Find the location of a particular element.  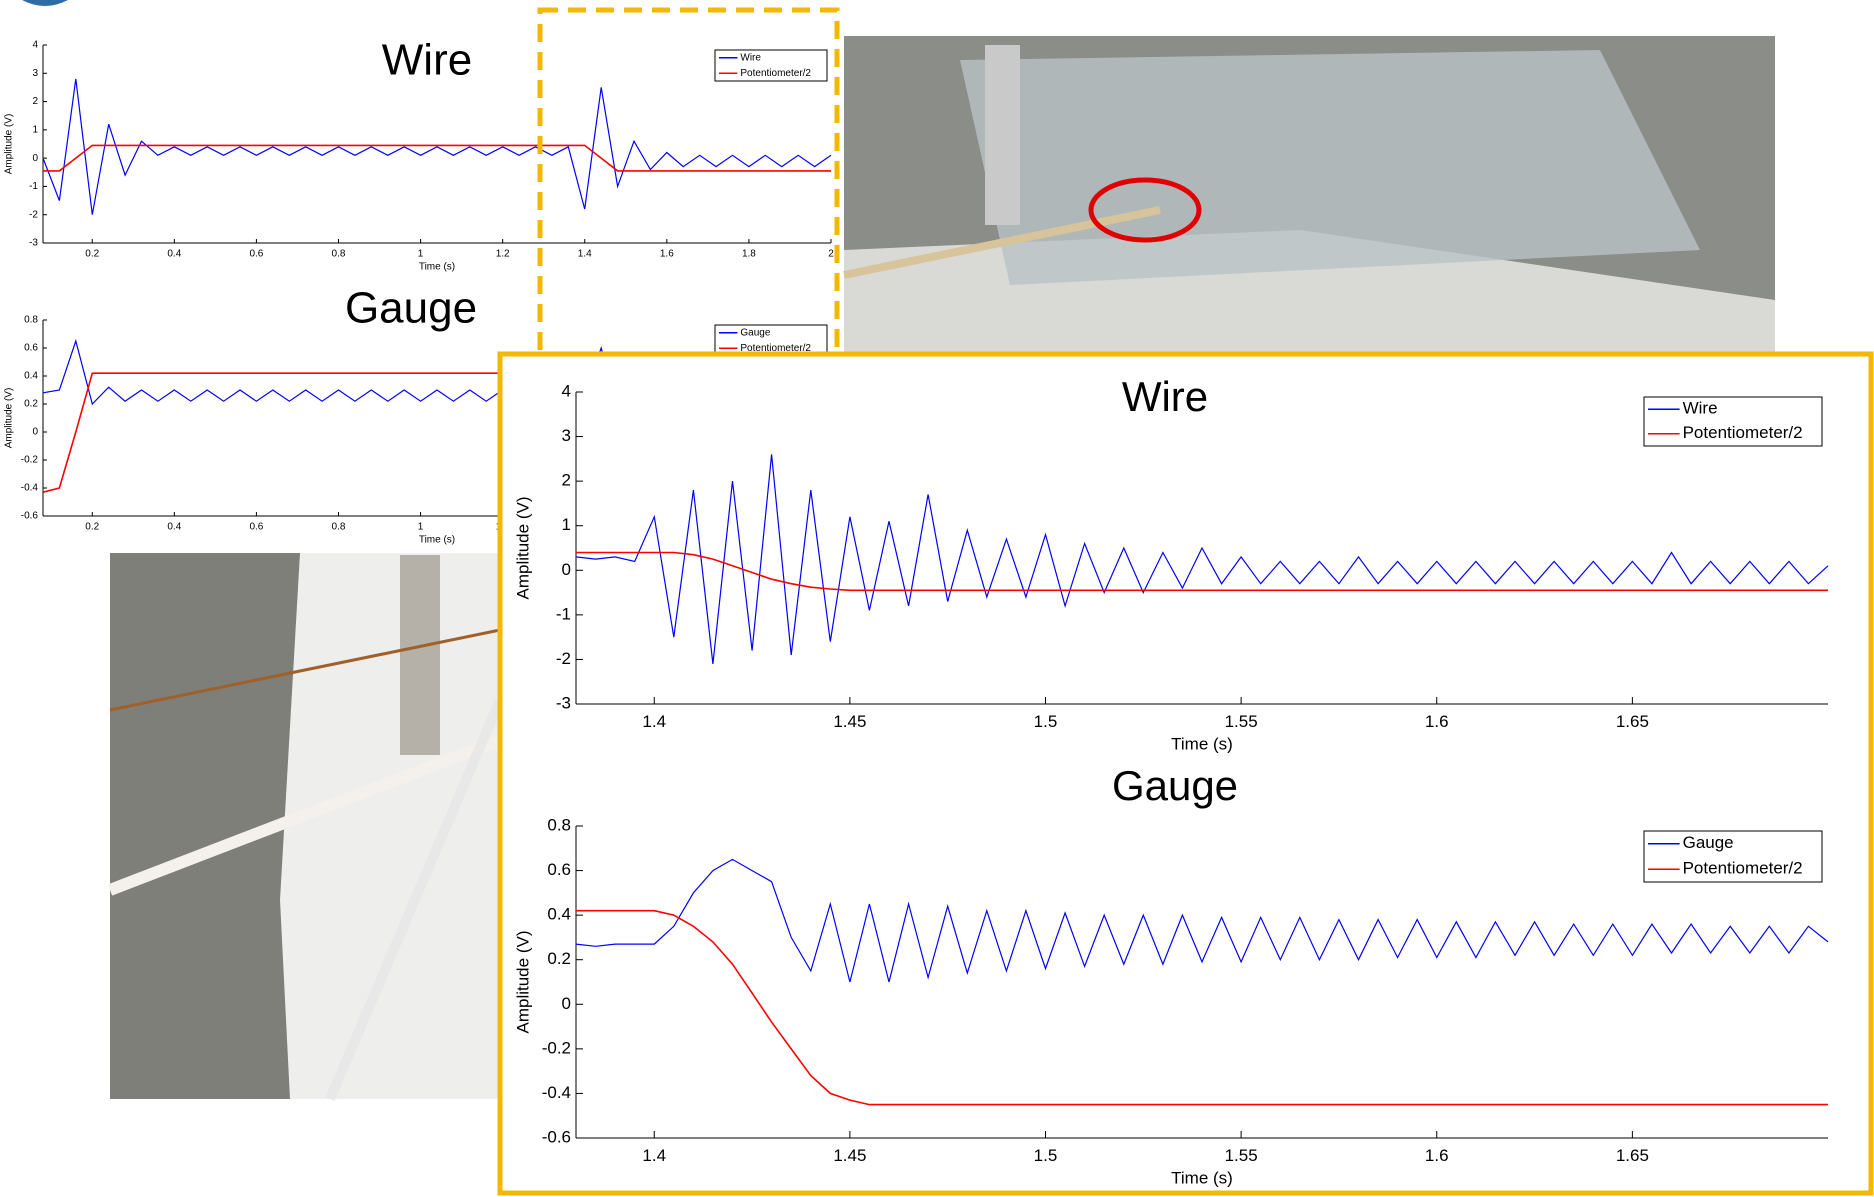

photo-rod is located at coordinates (1002, 242).